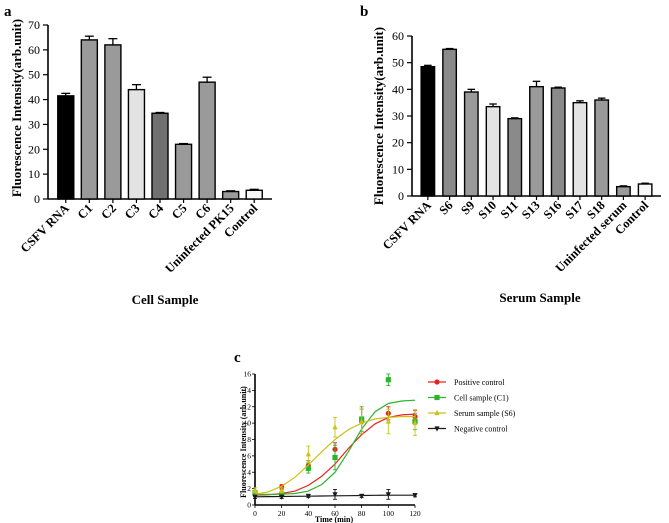 The image size is (669, 523). I want to click on category-label: S16, so click(553, 210).